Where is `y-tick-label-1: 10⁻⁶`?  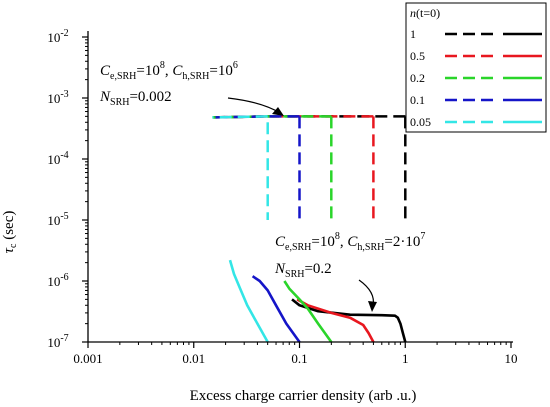
y-tick-label-1: 10⁻⁶ is located at coordinates (57, 280).